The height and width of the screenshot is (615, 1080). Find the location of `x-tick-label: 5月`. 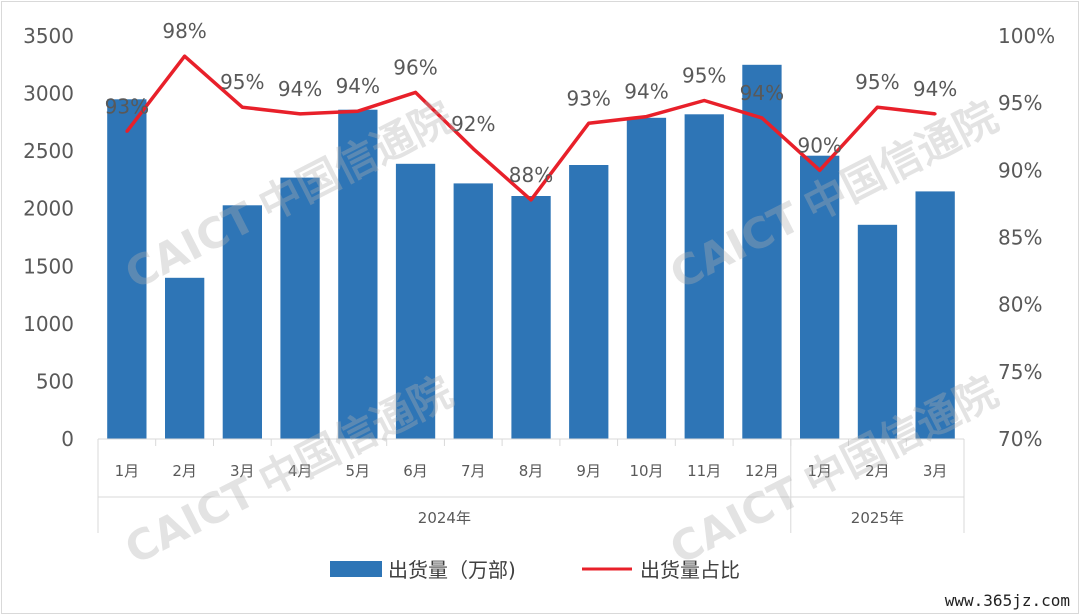

x-tick-label: 5月 is located at coordinates (358, 471).